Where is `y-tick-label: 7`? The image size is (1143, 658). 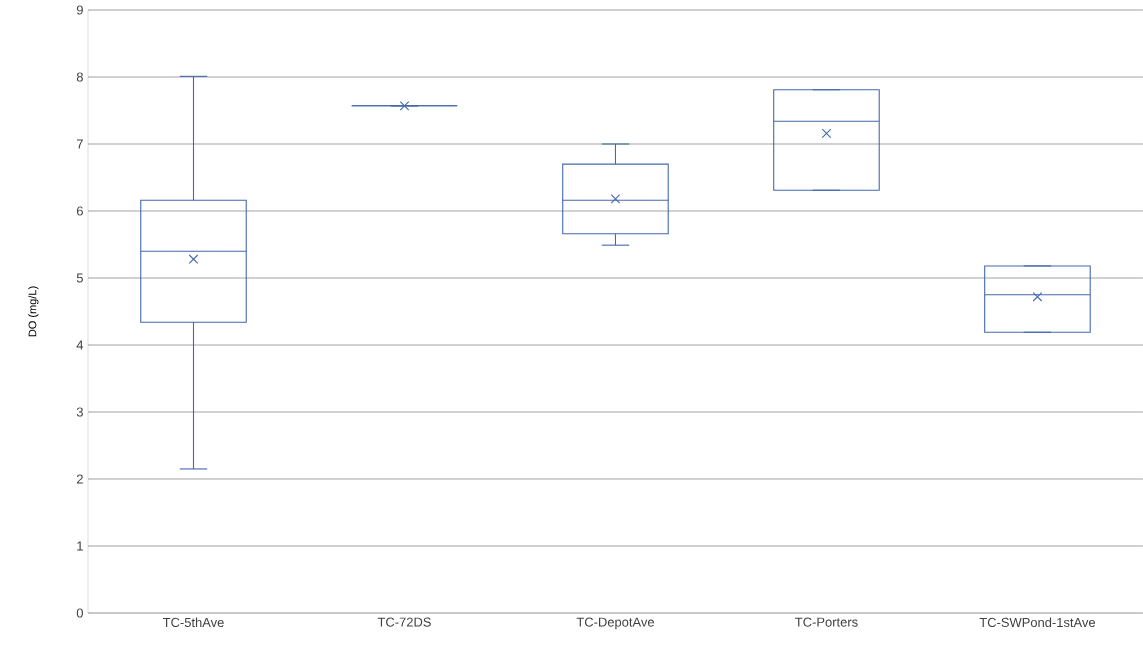 y-tick-label: 7 is located at coordinates (79, 144).